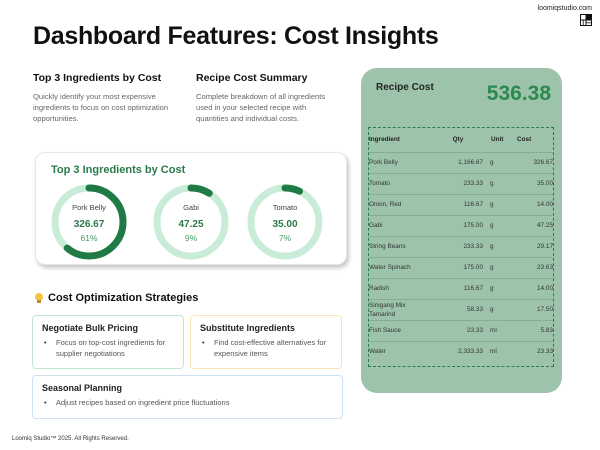 The width and height of the screenshot is (600, 450). I want to click on donut-chart-pork-belly: Pork Belly 326.67 61%, so click(89, 222).